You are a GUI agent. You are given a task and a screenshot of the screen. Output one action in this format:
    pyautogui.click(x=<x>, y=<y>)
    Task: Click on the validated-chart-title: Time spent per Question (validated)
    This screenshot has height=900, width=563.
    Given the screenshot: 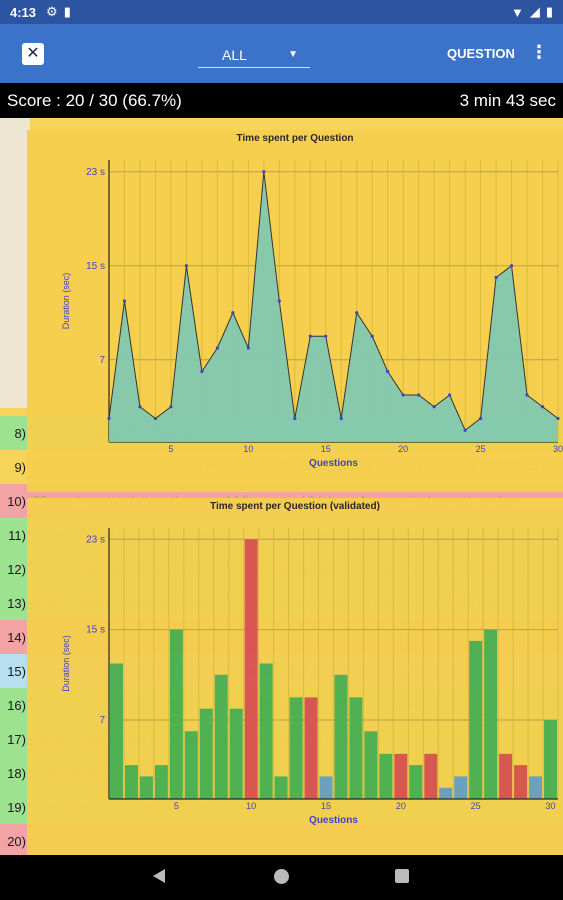 What is the action you would take?
    pyautogui.click(x=295, y=506)
    